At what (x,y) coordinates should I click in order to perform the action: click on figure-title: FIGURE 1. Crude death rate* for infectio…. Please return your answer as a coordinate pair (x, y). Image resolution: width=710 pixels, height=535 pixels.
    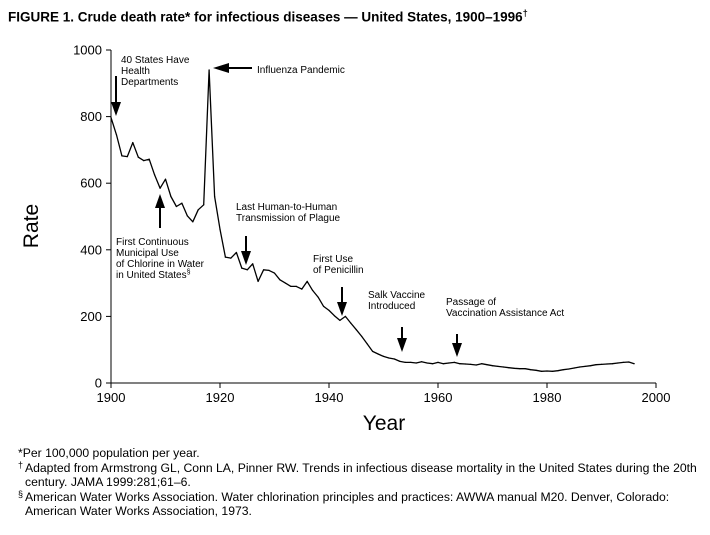
    Looking at the image, I should click on (268, 16).